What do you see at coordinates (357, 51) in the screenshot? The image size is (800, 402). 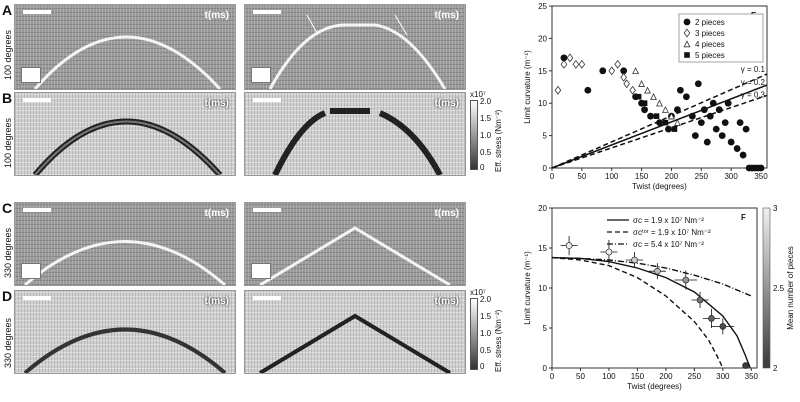 I see `arch-shape-broken` at bounding box center [357, 51].